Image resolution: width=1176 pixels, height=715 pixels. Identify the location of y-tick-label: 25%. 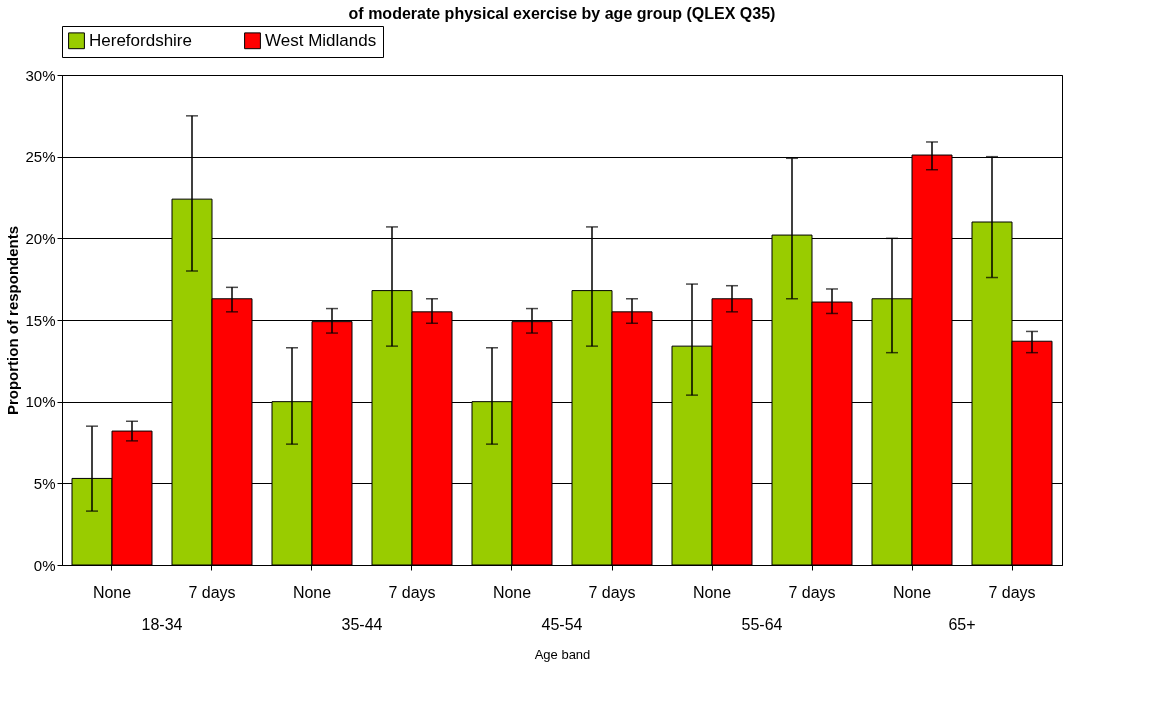
(40, 157).